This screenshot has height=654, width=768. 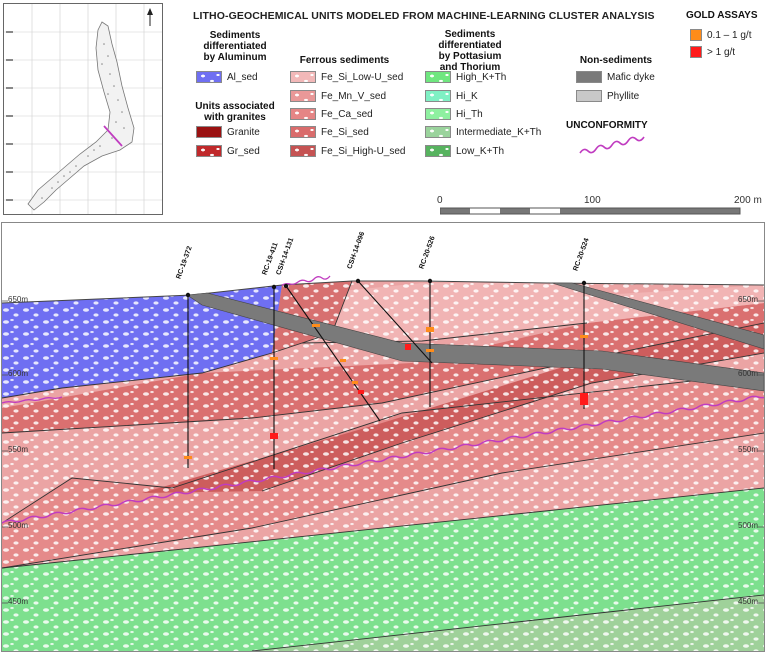 What do you see at coordinates (209, 77) in the screenshot?
I see `al-sed-swatch` at bounding box center [209, 77].